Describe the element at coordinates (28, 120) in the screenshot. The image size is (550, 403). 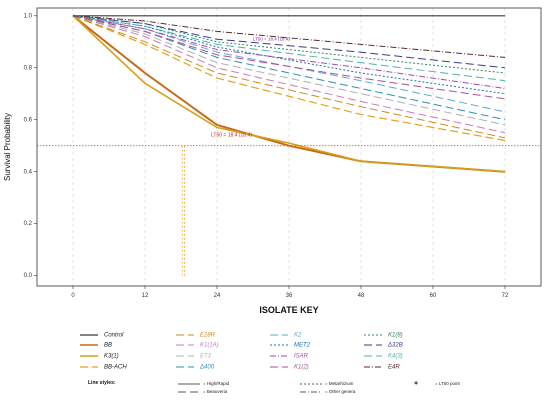
I see `y-tick-label: 0.6` at that location.